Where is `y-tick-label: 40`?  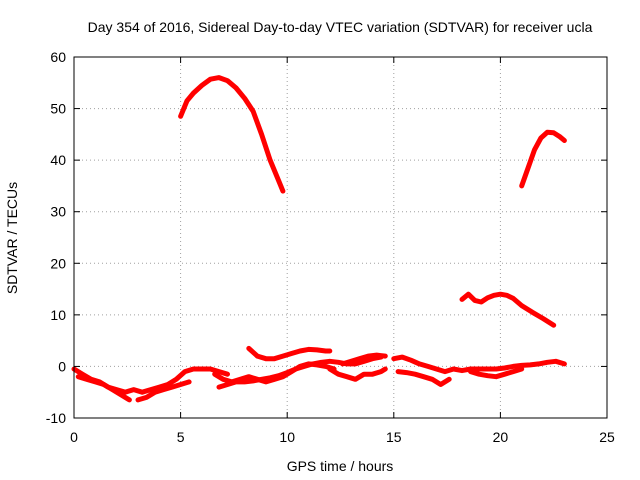
y-tick-label: 40 is located at coordinates (58, 160).